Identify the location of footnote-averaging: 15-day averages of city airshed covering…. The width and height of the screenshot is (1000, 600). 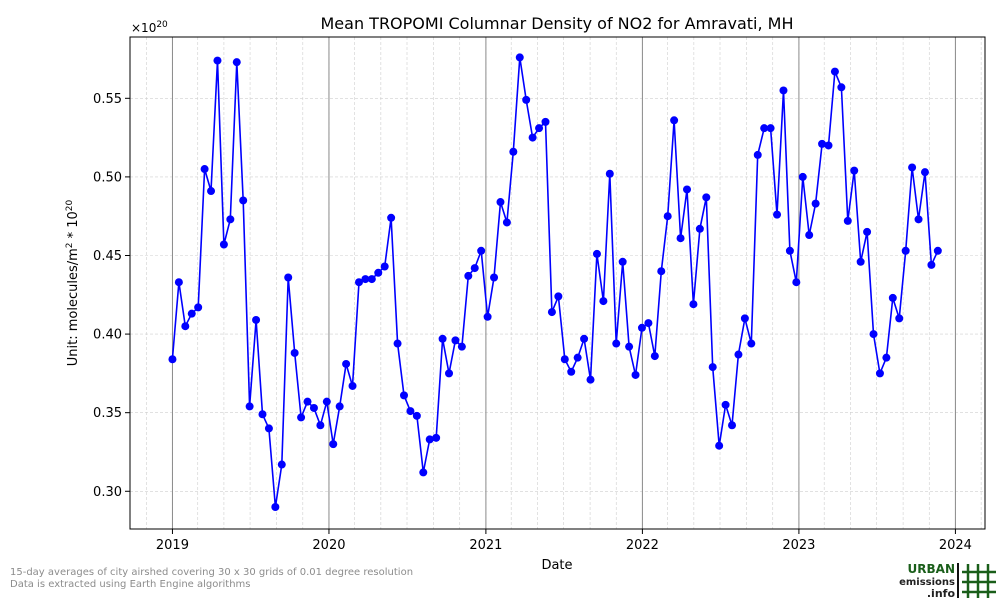
(212, 572).